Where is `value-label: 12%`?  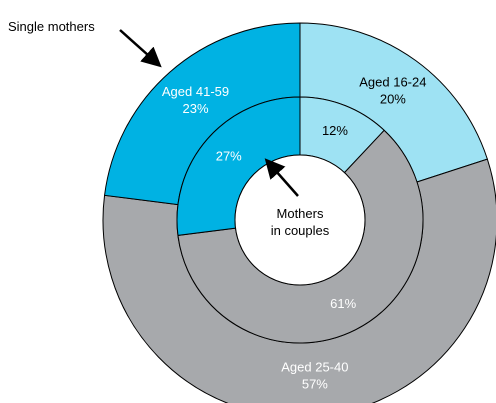
value-label: 12% is located at coordinates (335, 130).